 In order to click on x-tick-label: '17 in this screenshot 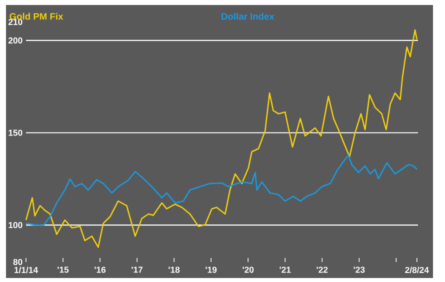, I will do `click(137, 269)`.